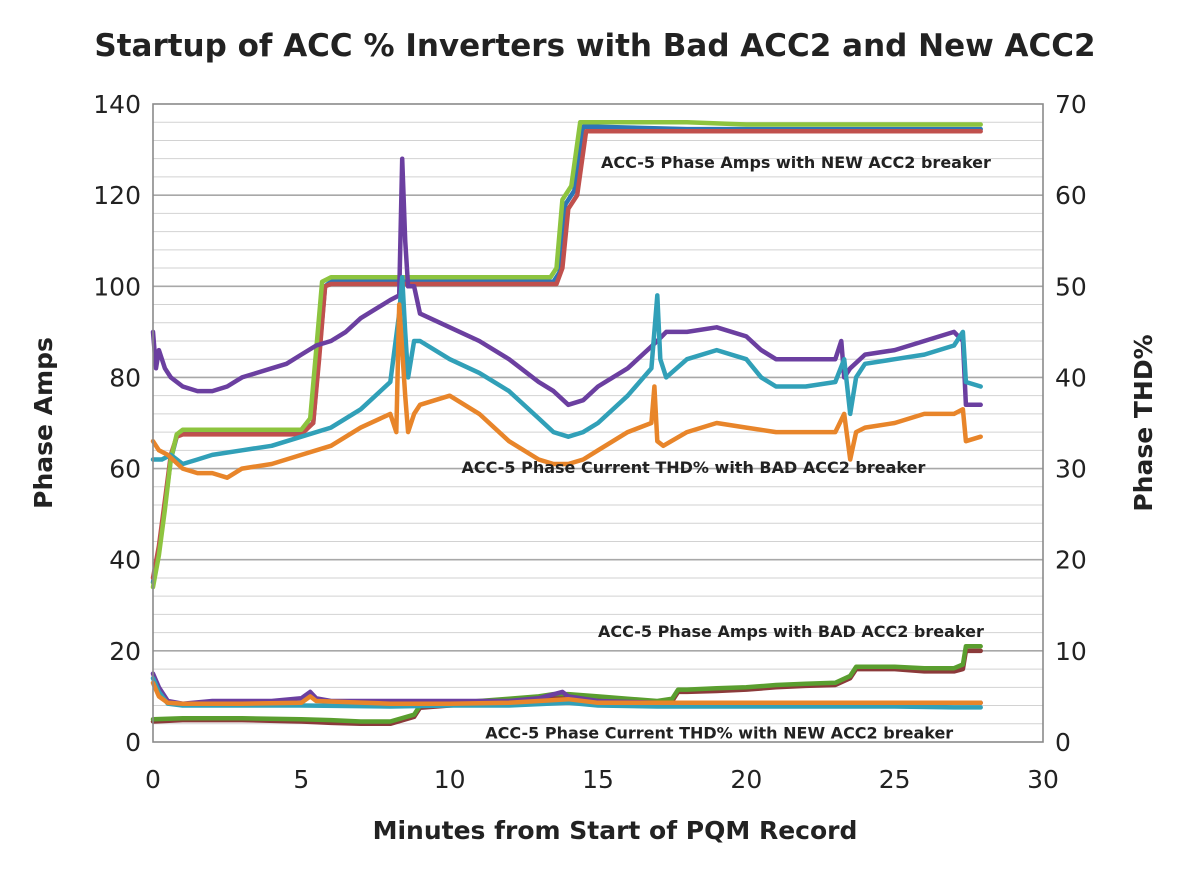 The height and width of the screenshot is (875, 1190). Describe the element at coordinates (1043, 779) in the screenshot. I see `x-tick-label: 30` at that location.